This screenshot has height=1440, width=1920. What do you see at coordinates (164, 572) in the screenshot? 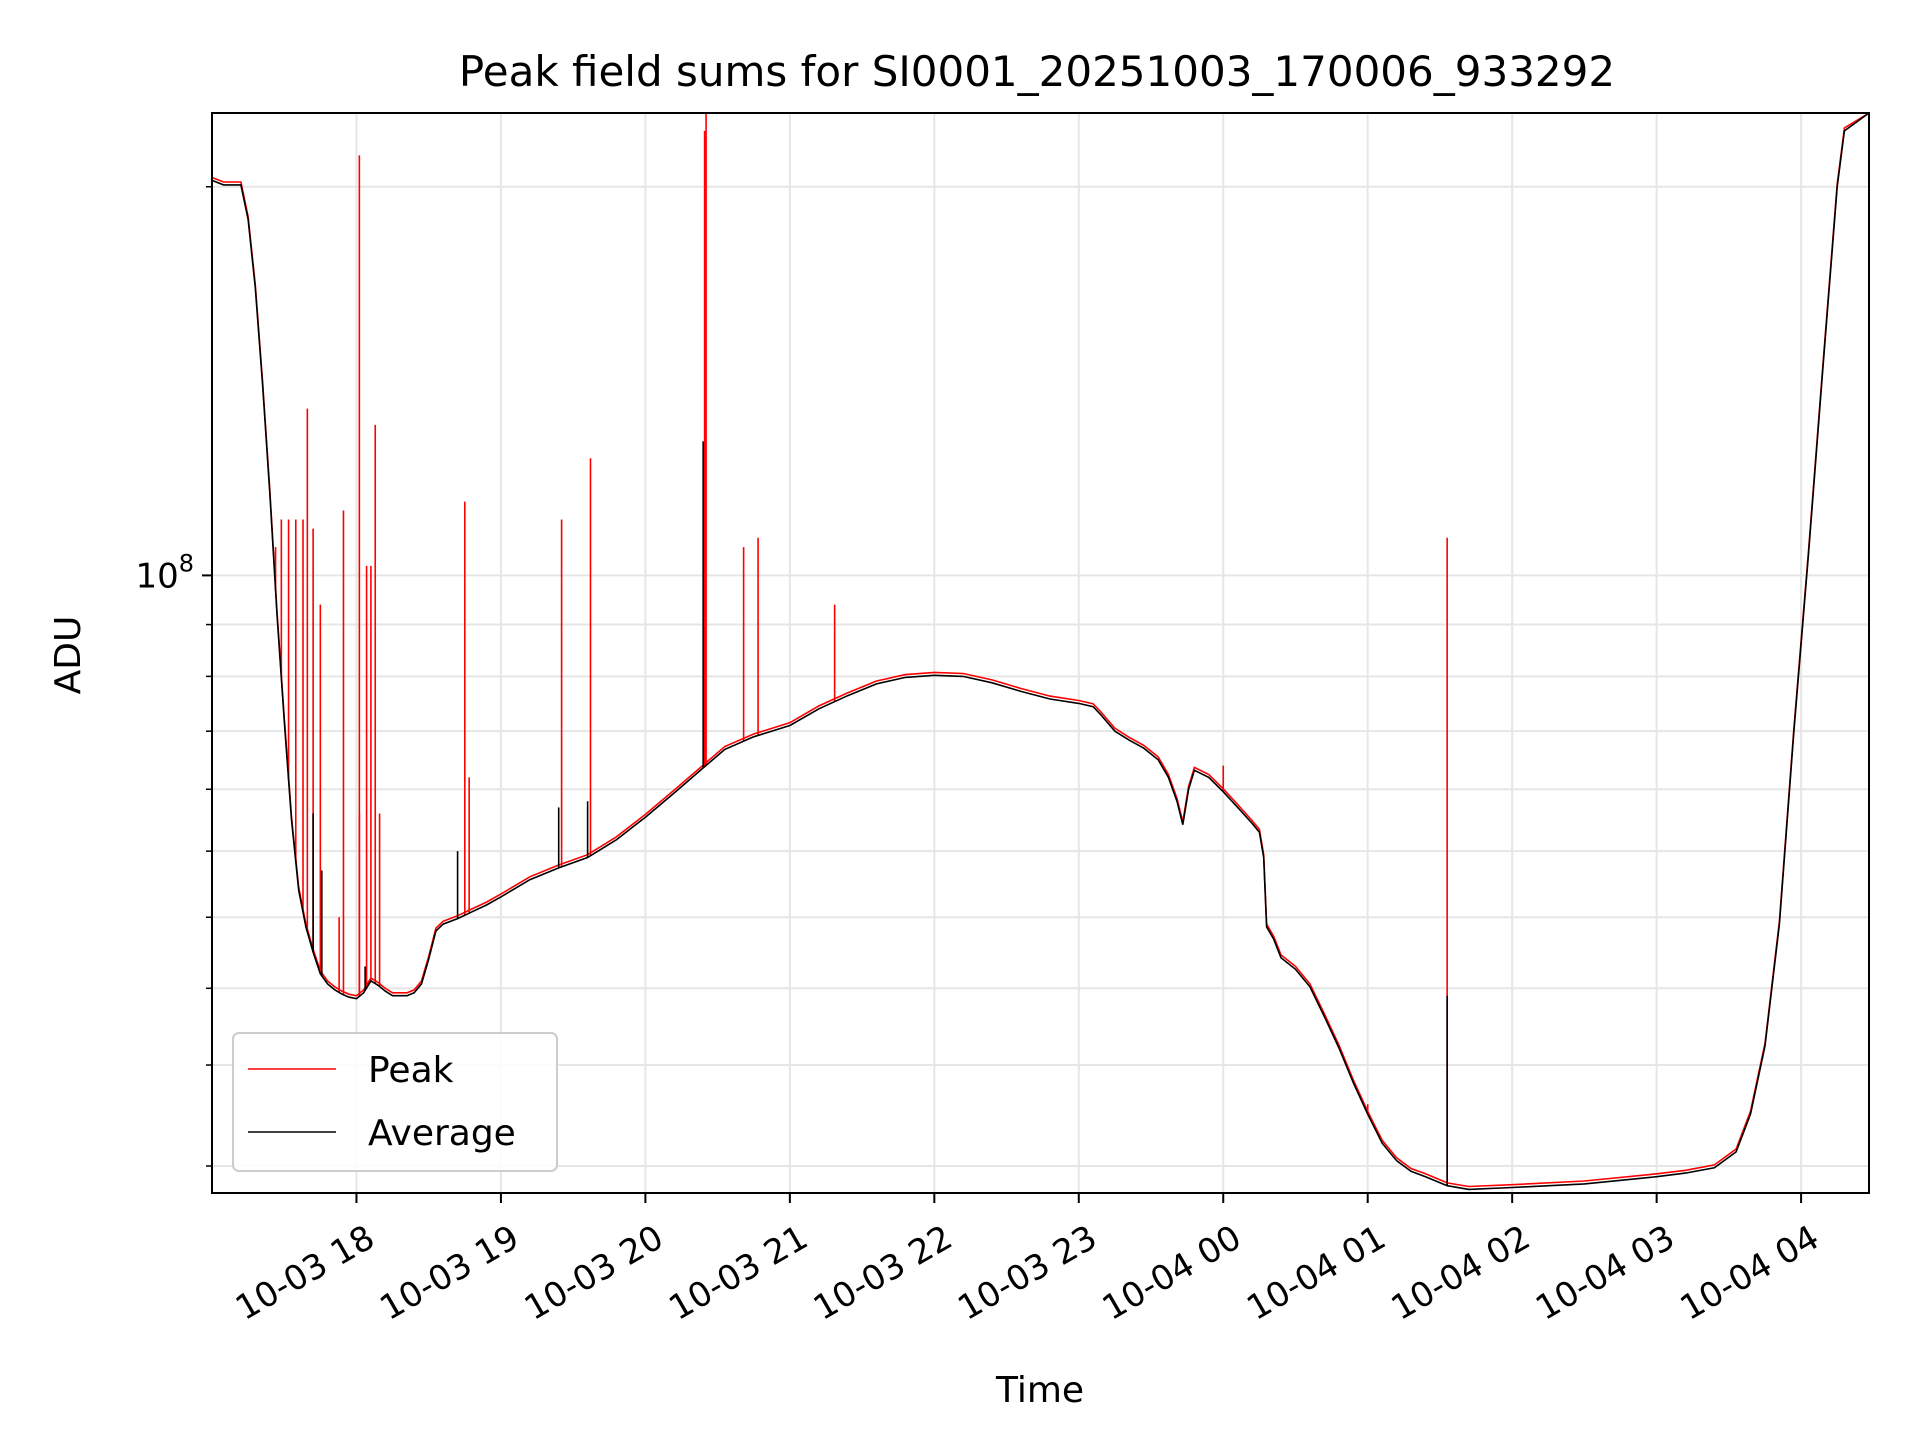
I see `y-tick-label-0: 108` at bounding box center [164, 572].